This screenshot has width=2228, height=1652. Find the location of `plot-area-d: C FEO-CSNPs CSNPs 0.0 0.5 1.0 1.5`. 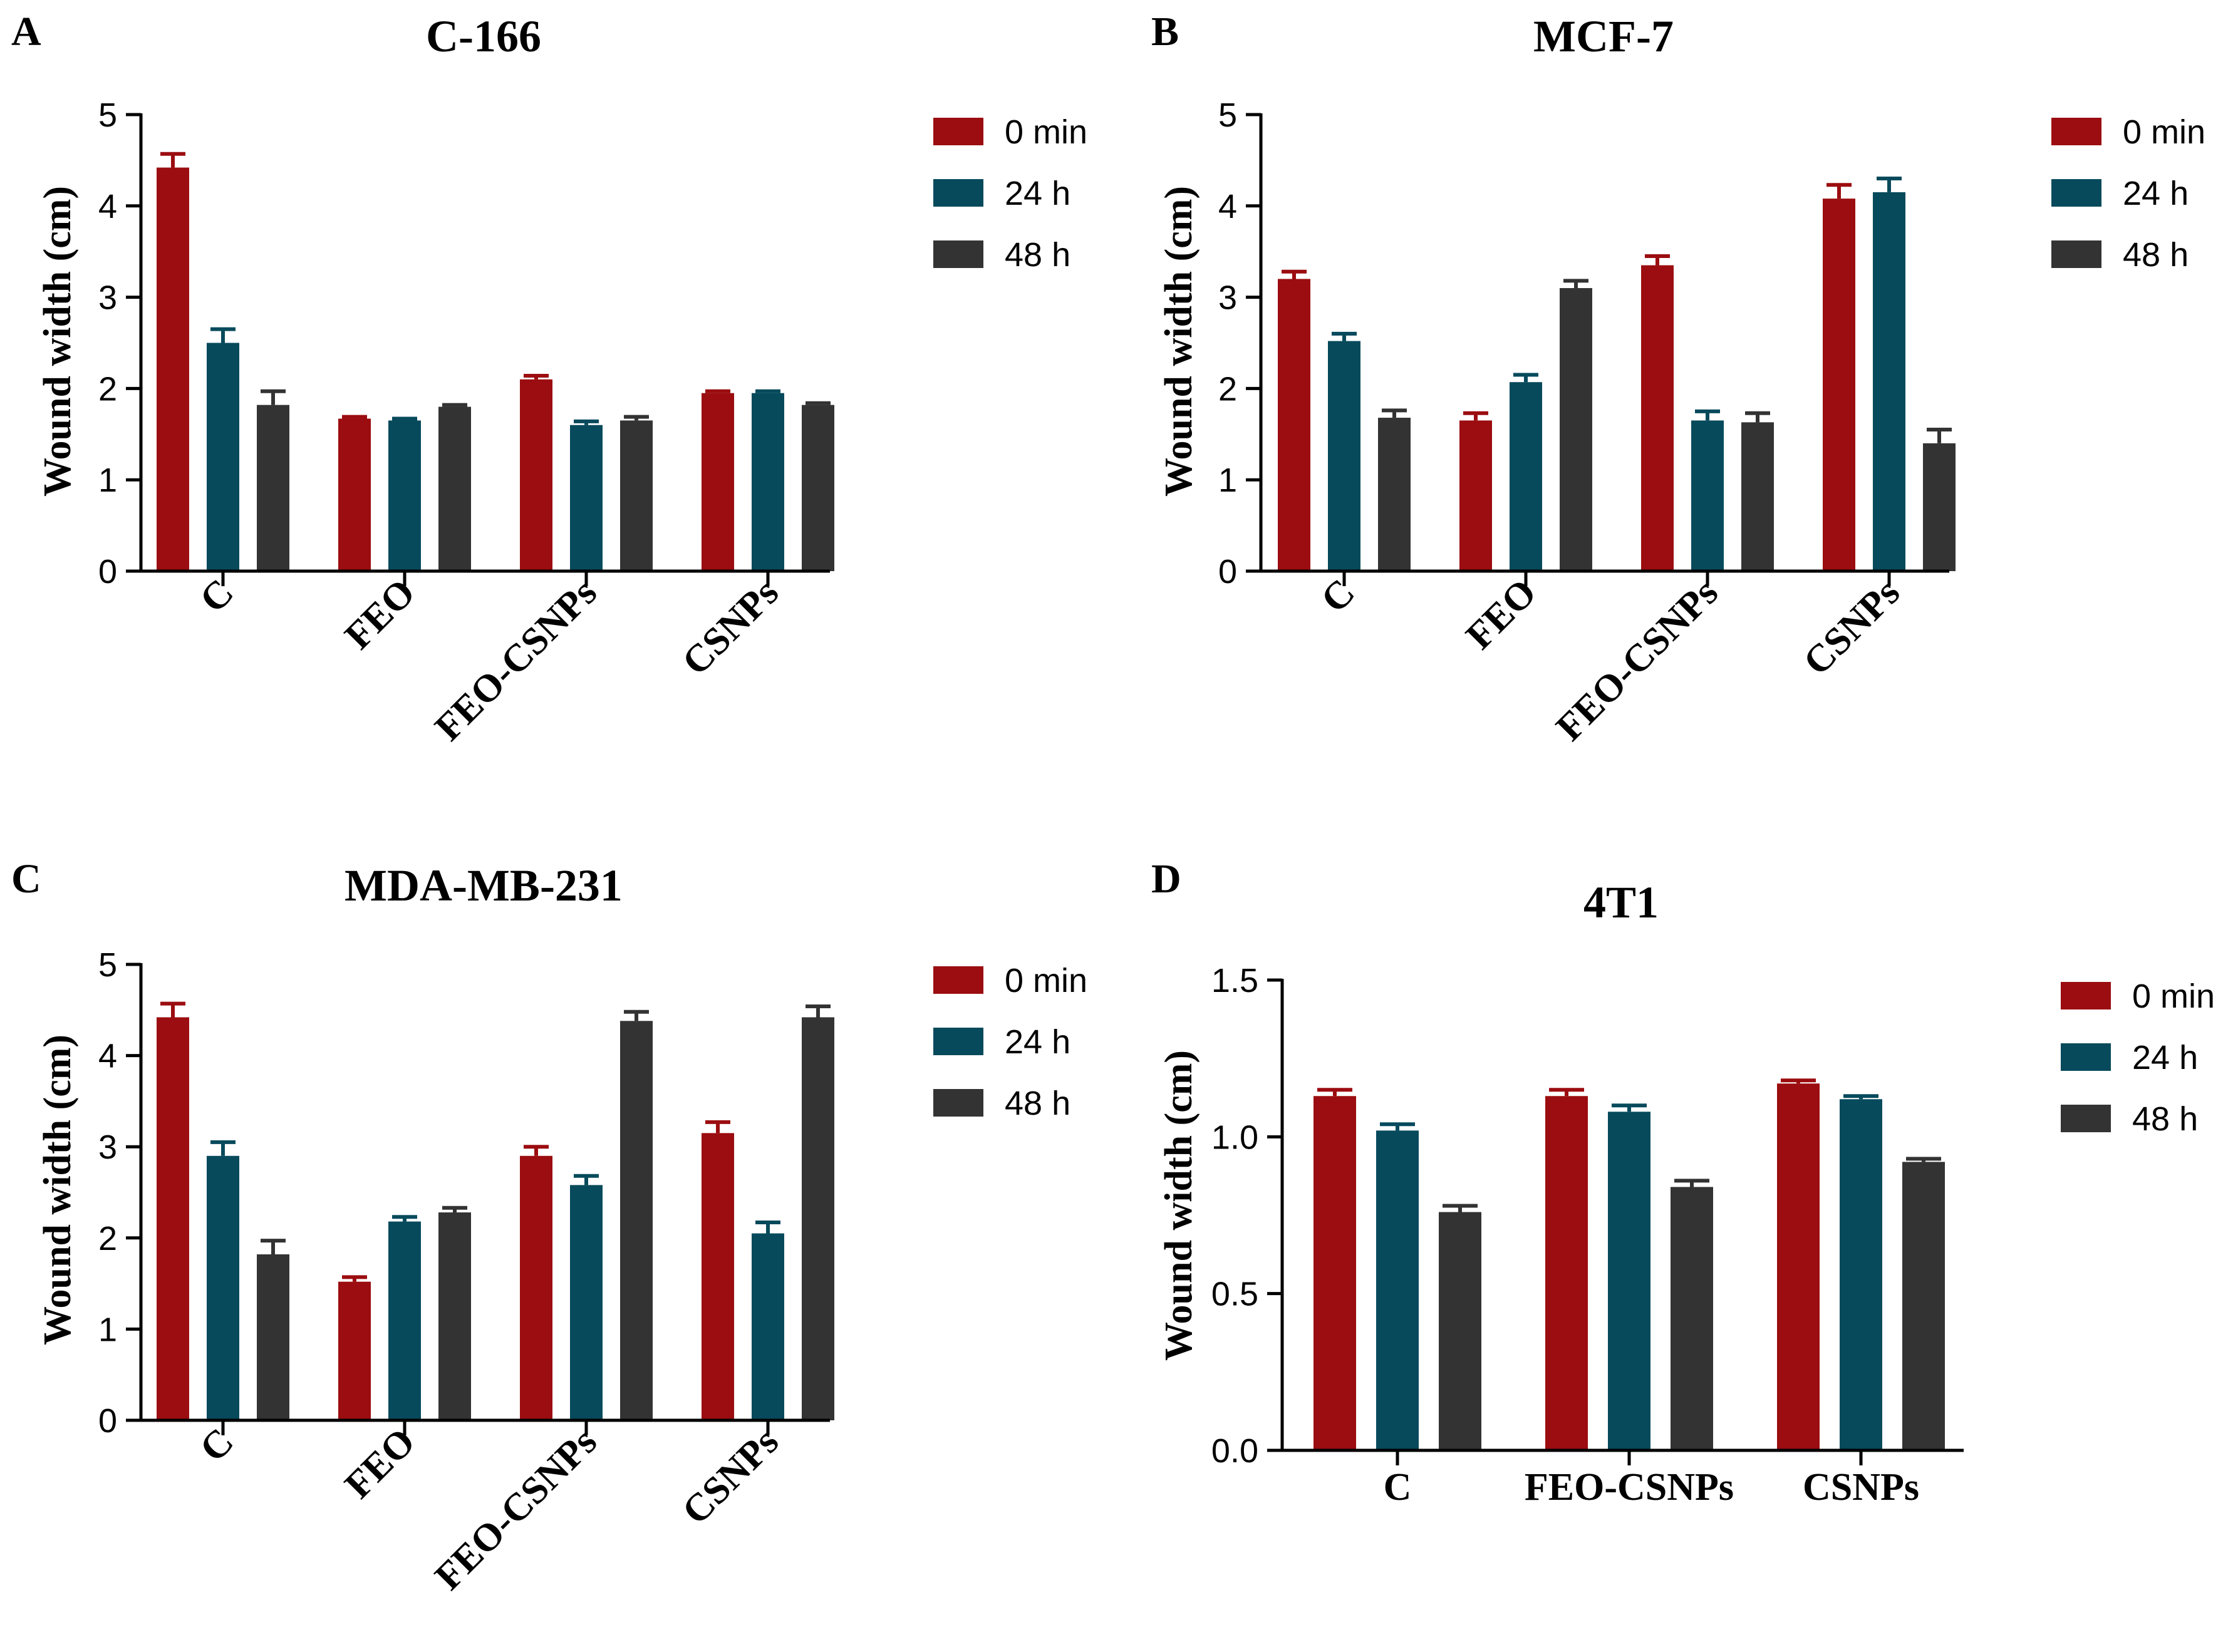

plot-area-d: C FEO-CSNPs CSNPs 0.0 0.5 1.0 1.5 is located at coordinates (1587, 1235).